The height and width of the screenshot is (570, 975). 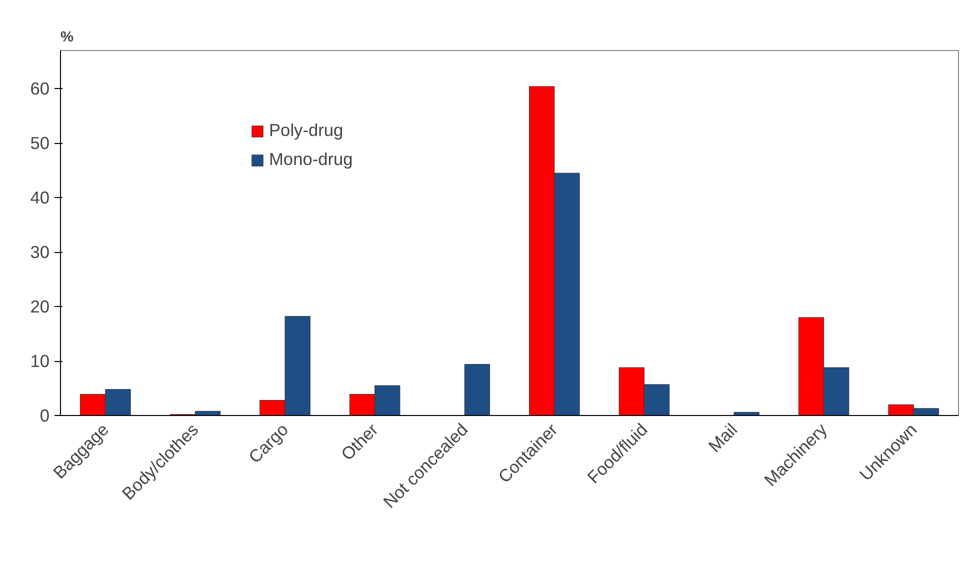 What do you see at coordinates (40, 198) in the screenshot?
I see `y-tick-label: 40` at bounding box center [40, 198].